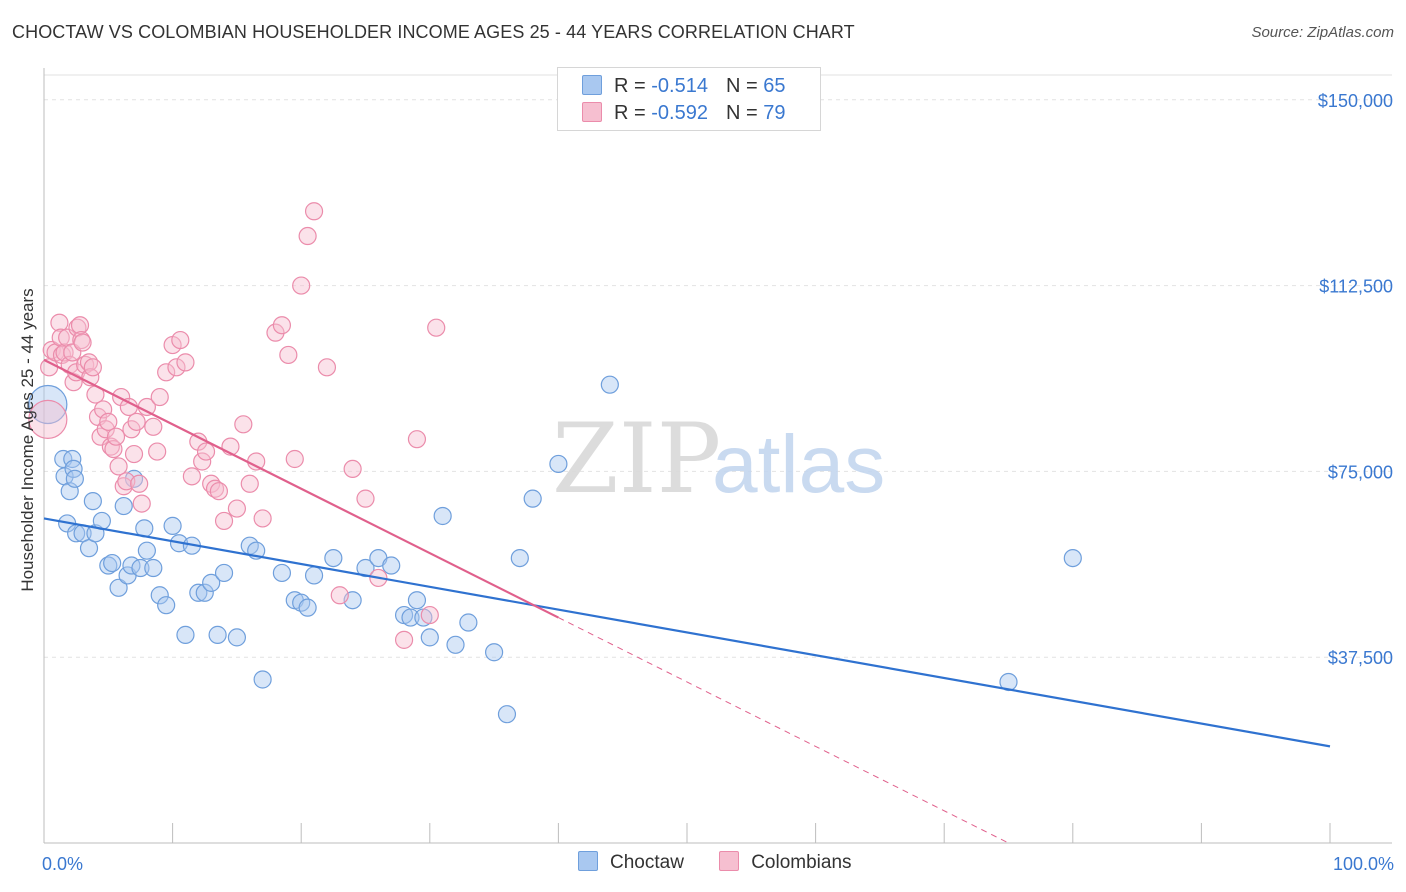 The width and height of the screenshot is (1406, 892). I want to click on n-value: 65, so click(774, 86).